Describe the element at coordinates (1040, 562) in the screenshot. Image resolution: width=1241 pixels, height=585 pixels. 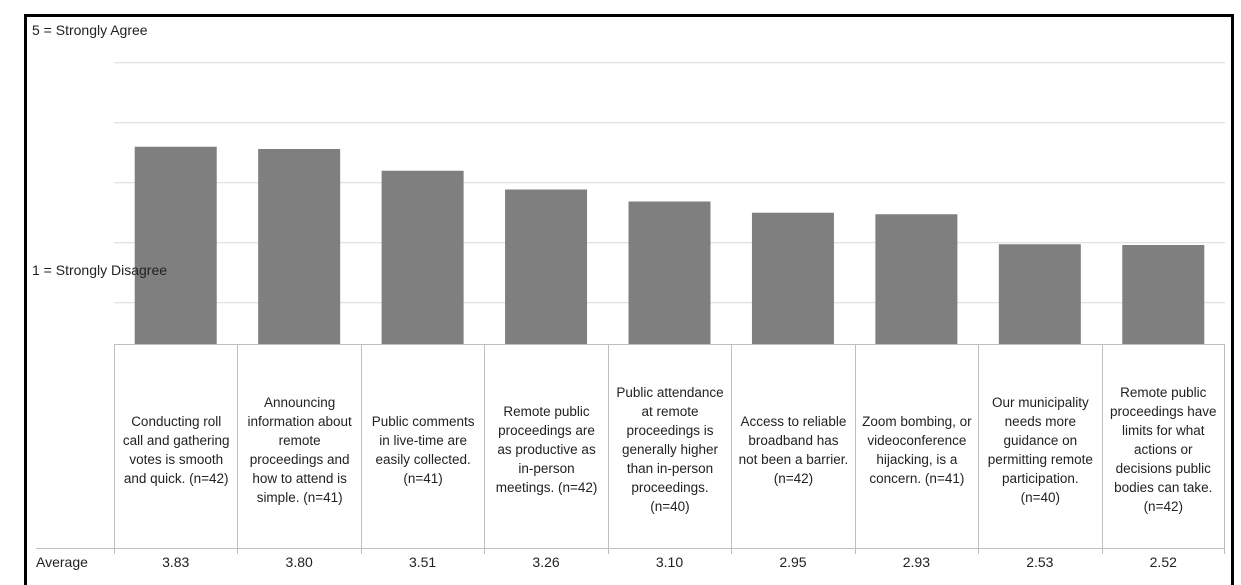
I see `average-value: 2.53` at that location.